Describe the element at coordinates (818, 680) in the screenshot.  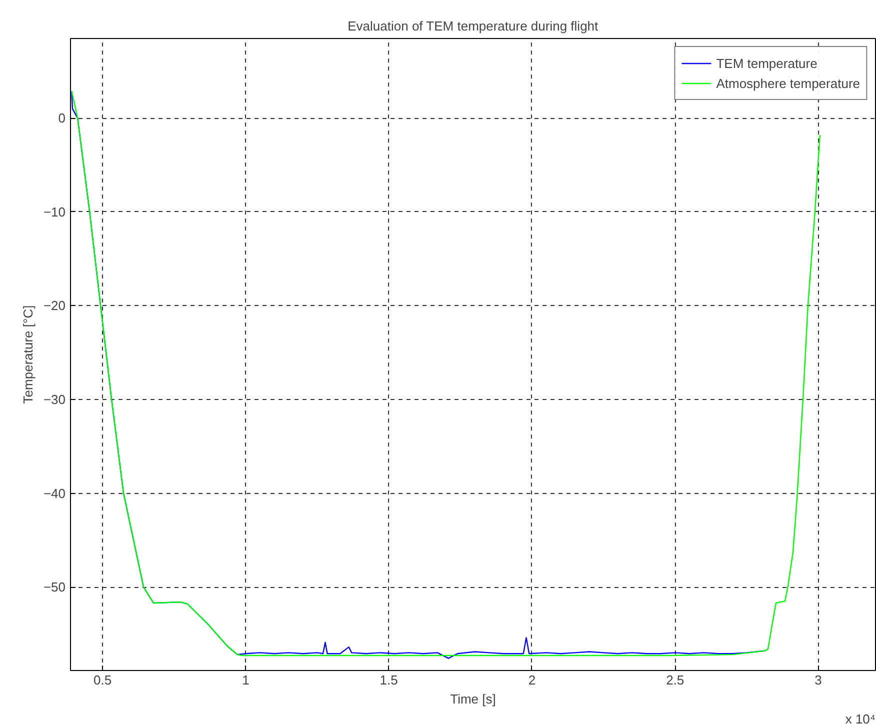
I see `x-tick-label: 3` at that location.